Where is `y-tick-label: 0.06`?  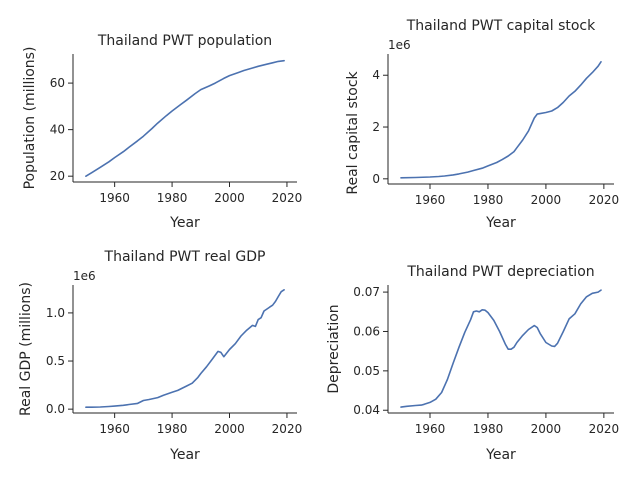
y-tick-label: 0.06 is located at coordinates (366, 331).